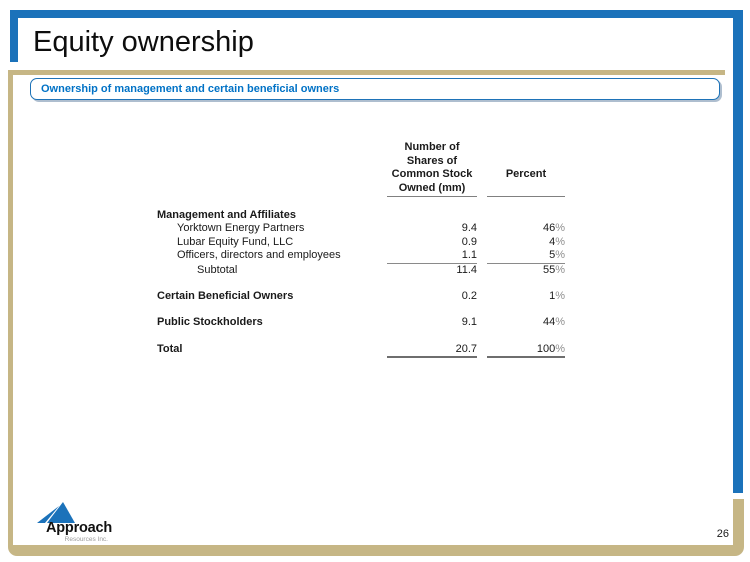 Image resolution: width=750 pixels, height=562 pixels. What do you see at coordinates (371, 241) in the screenshot?
I see `table-row: Lubar Equity Fund, LLC 0.9 4%` at bounding box center [371, 241].